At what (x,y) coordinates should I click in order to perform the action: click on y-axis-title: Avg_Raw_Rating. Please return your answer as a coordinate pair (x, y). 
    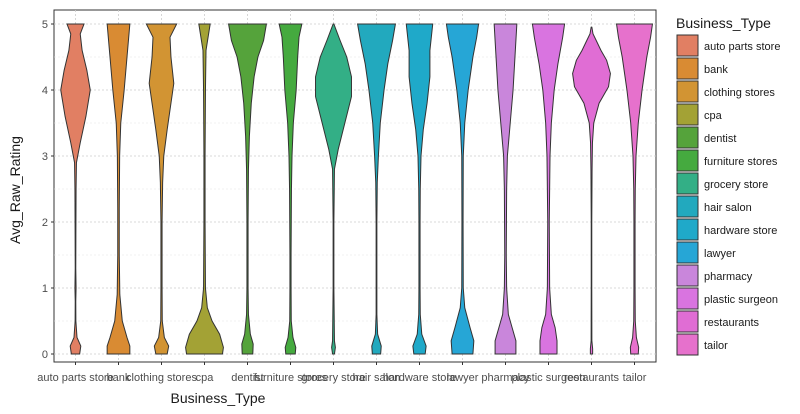
    Looking at the image, I should click on (15, 190).